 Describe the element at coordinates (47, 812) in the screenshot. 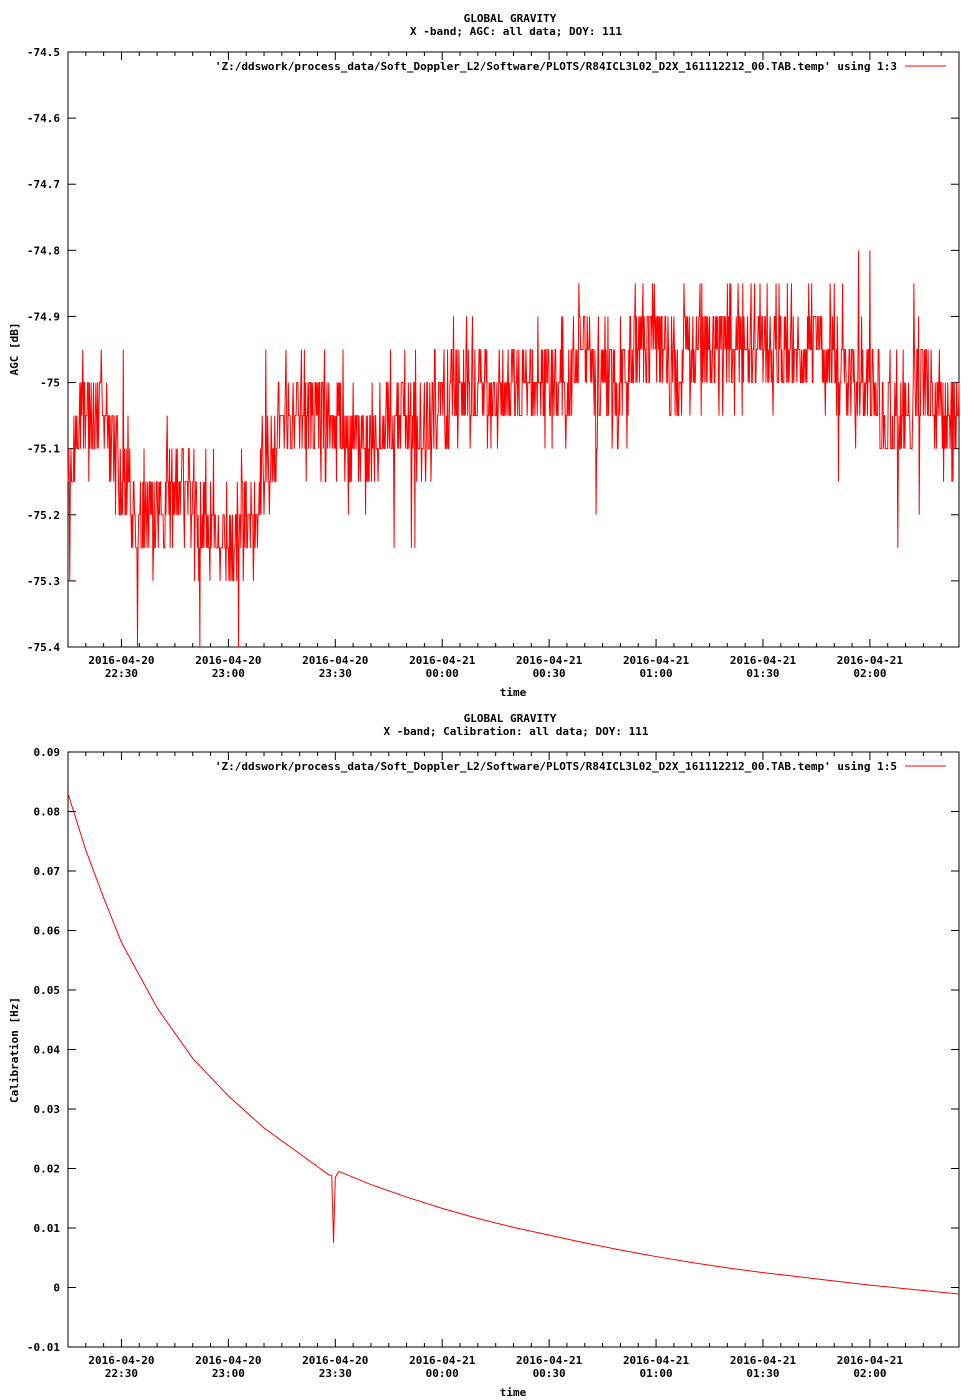

I see `y-tick-label: 0.08` at that location.